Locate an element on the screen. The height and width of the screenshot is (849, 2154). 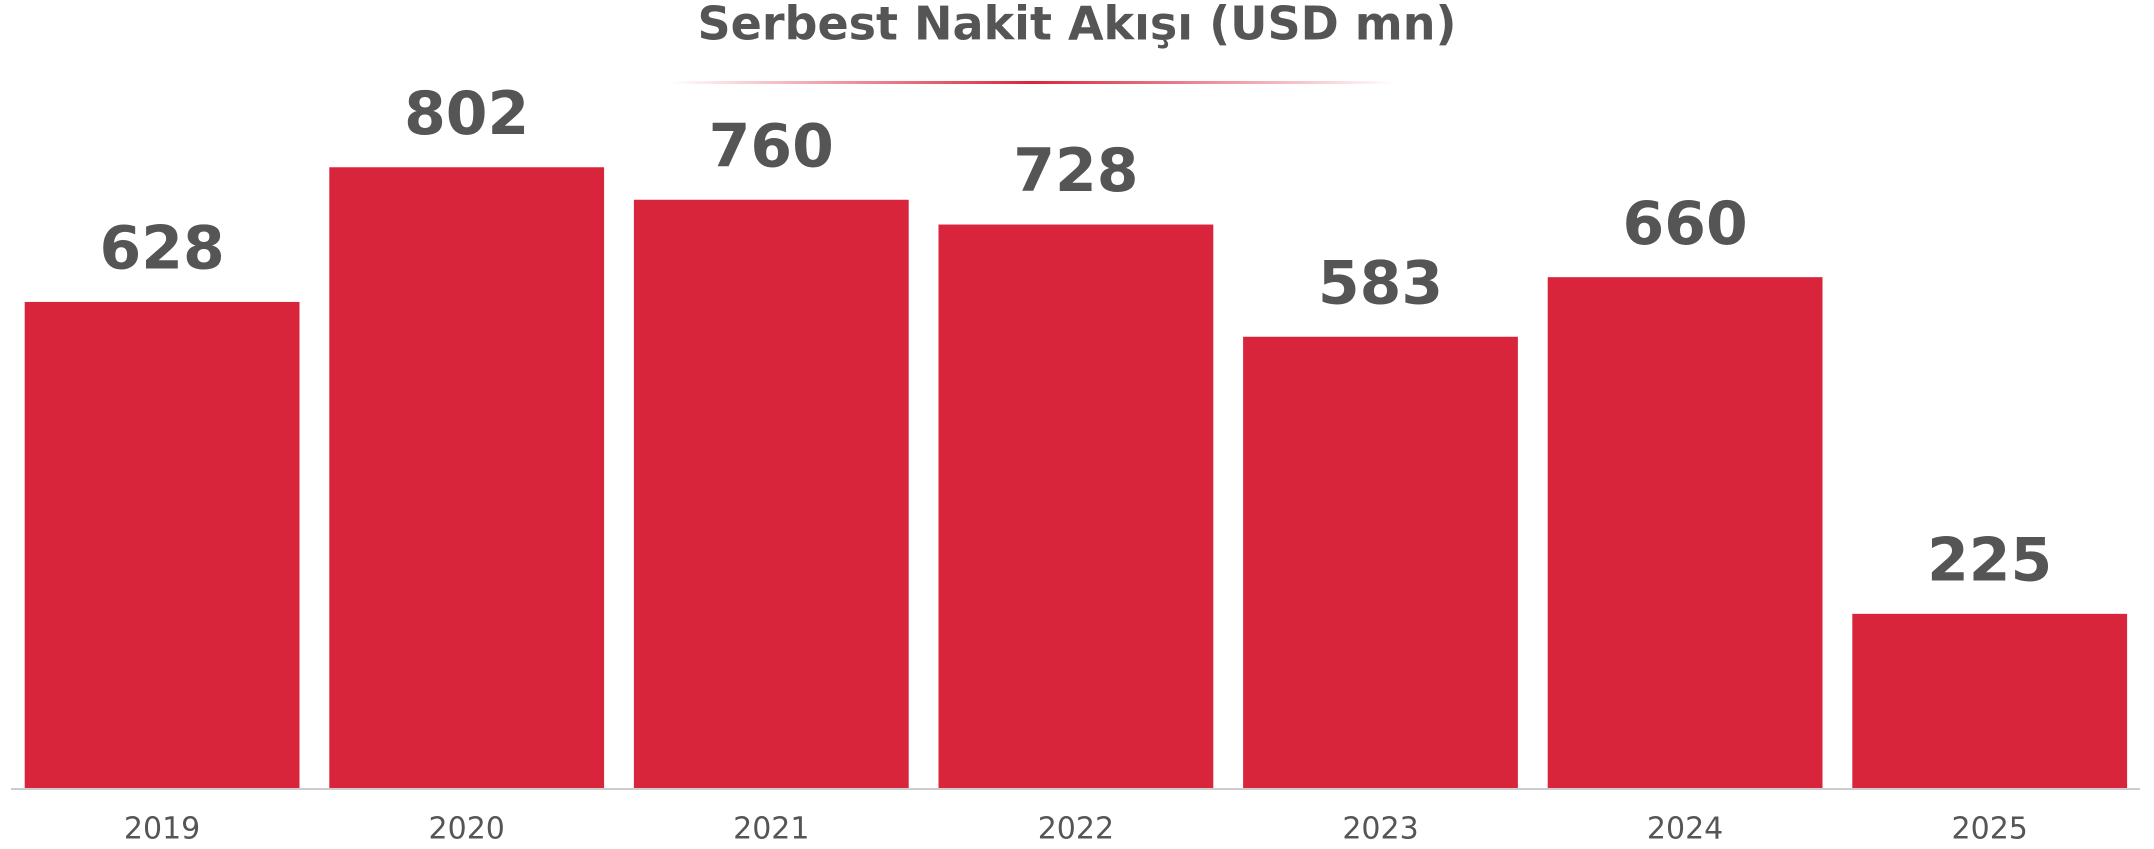
x-tick-label: 2020 is located at coordinates (467, 829).